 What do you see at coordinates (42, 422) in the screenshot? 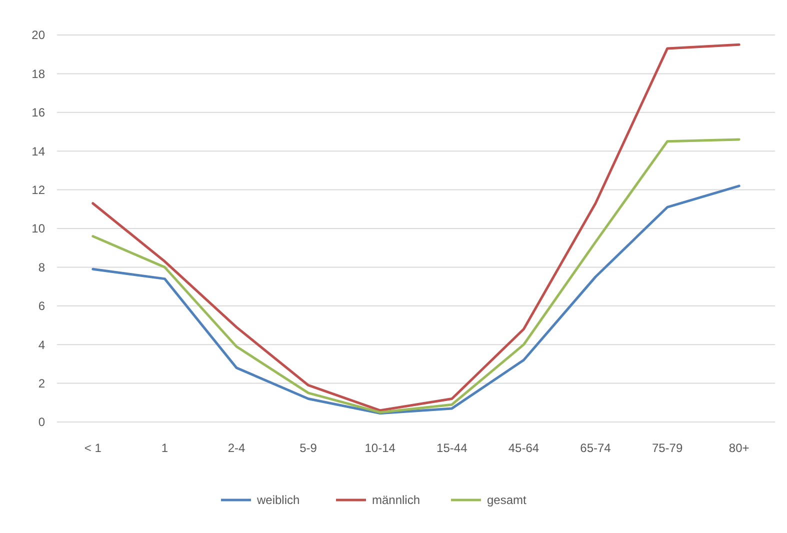
I see `y-tick-label: 0` at bounding box center [42, 422].